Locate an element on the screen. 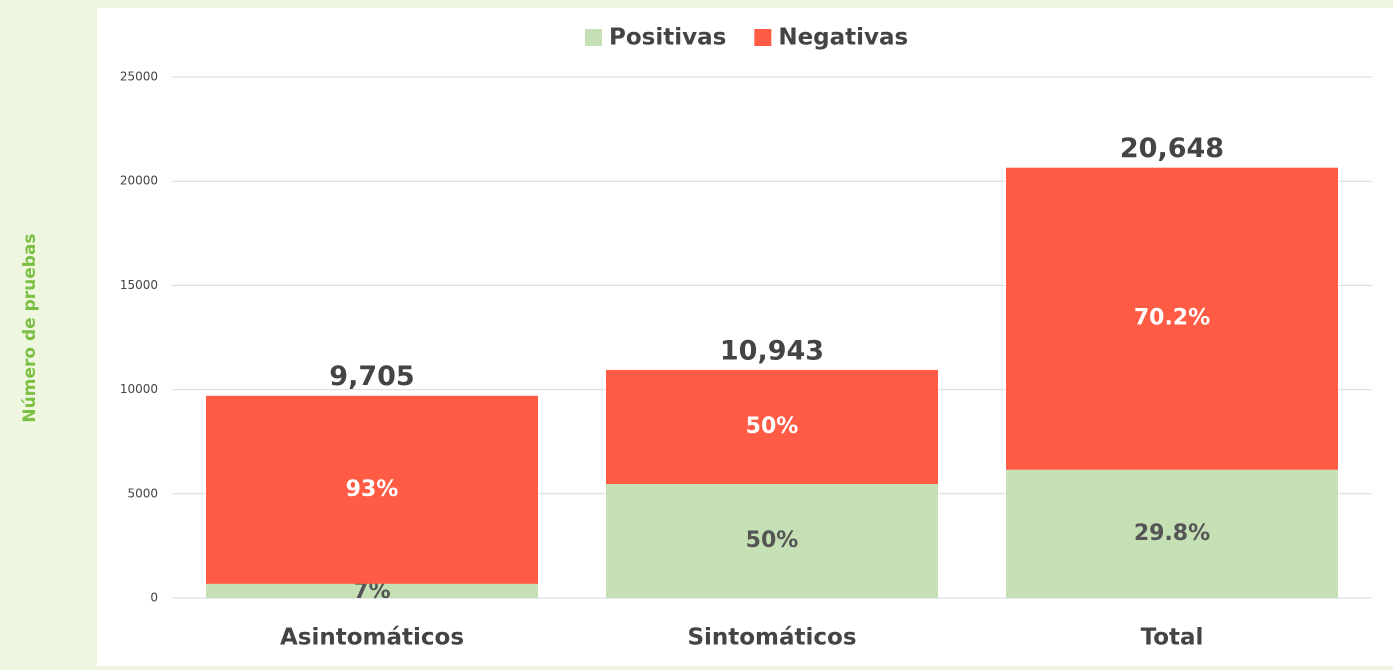  segment-label: 93% is located at coordinates (372, 489).